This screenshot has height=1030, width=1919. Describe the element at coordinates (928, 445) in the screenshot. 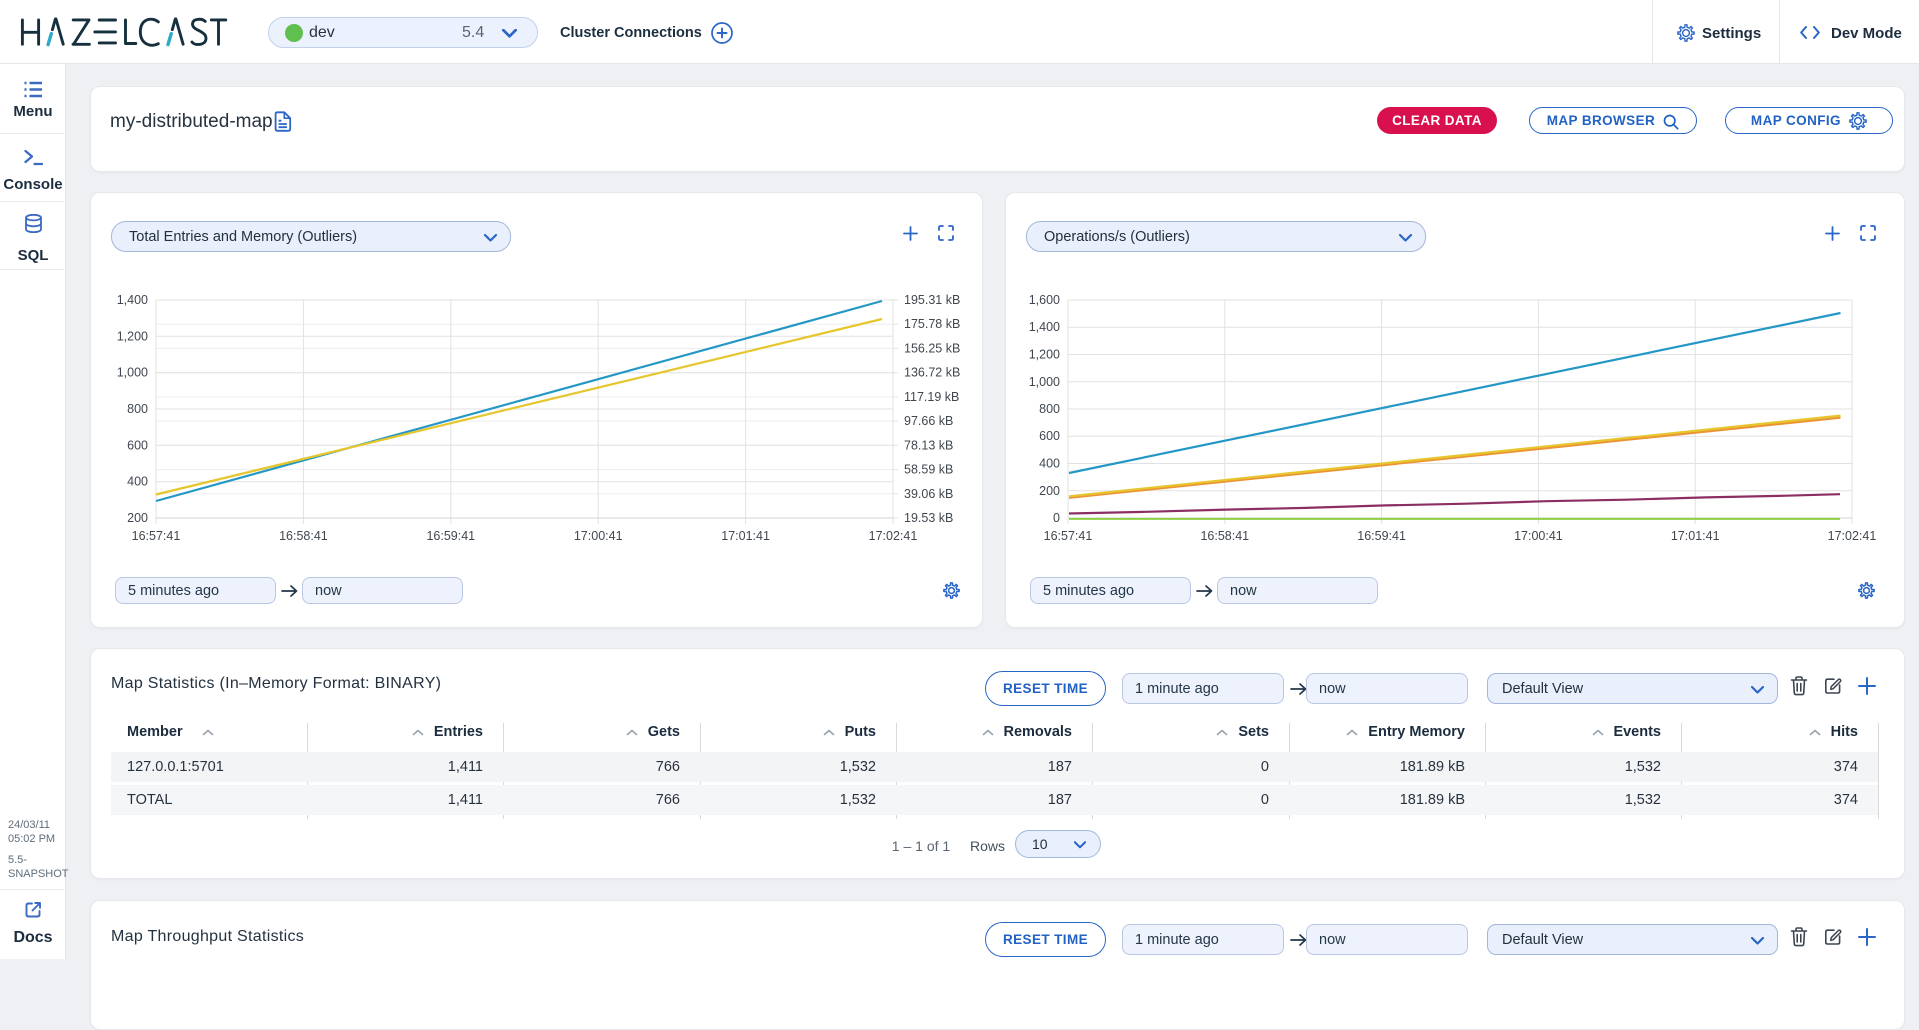

I see `svg-text: 78.13 kB` at that location.